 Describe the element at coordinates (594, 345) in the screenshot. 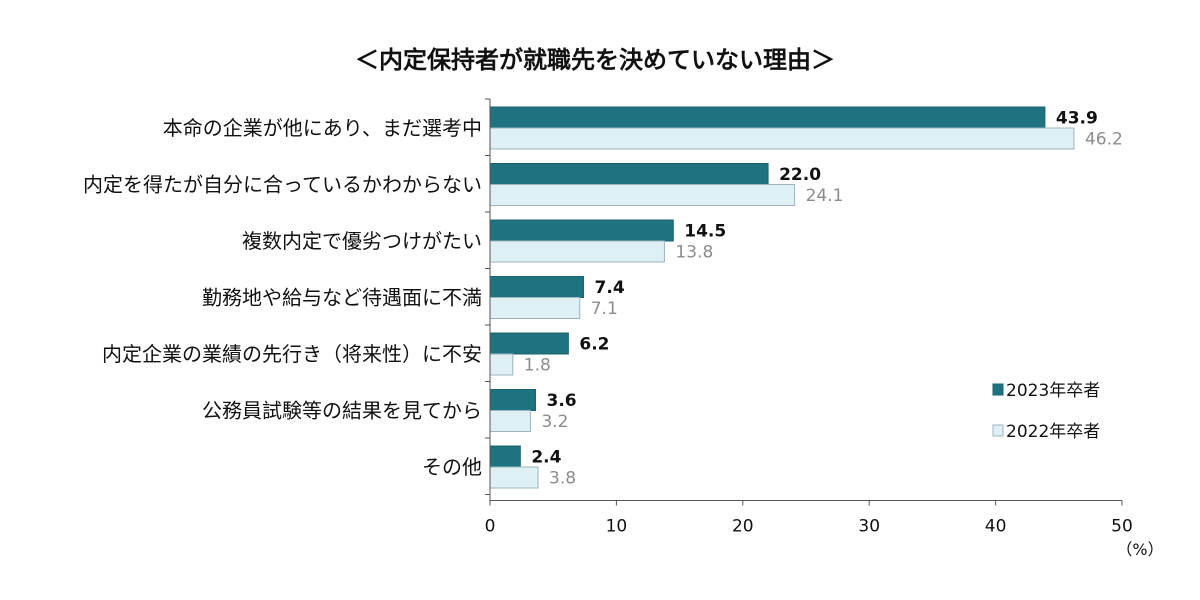

I see `value-label-2023-4: 6.2` at that location.